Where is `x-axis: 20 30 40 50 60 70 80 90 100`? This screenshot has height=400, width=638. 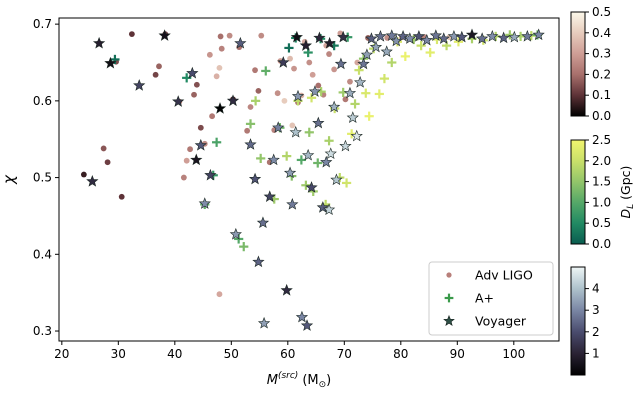
x-axis: 20 30 40 50 60 70 80 90 100 is located at coordinates (289, 351).